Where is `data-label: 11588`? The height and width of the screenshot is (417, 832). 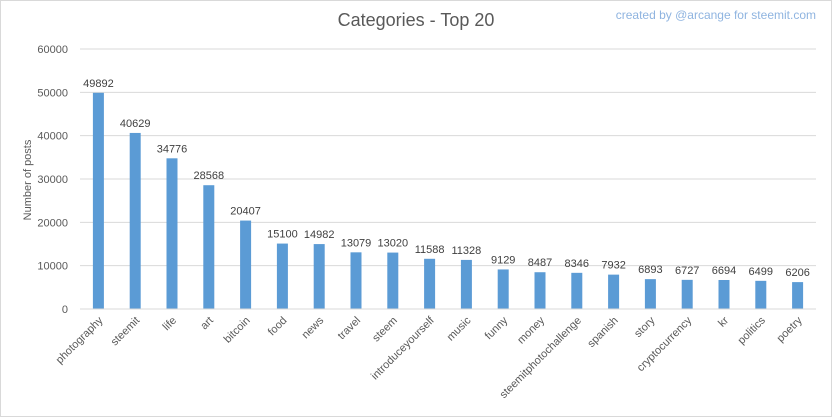
data-label: 11588 is located at coordinates (430, 250).